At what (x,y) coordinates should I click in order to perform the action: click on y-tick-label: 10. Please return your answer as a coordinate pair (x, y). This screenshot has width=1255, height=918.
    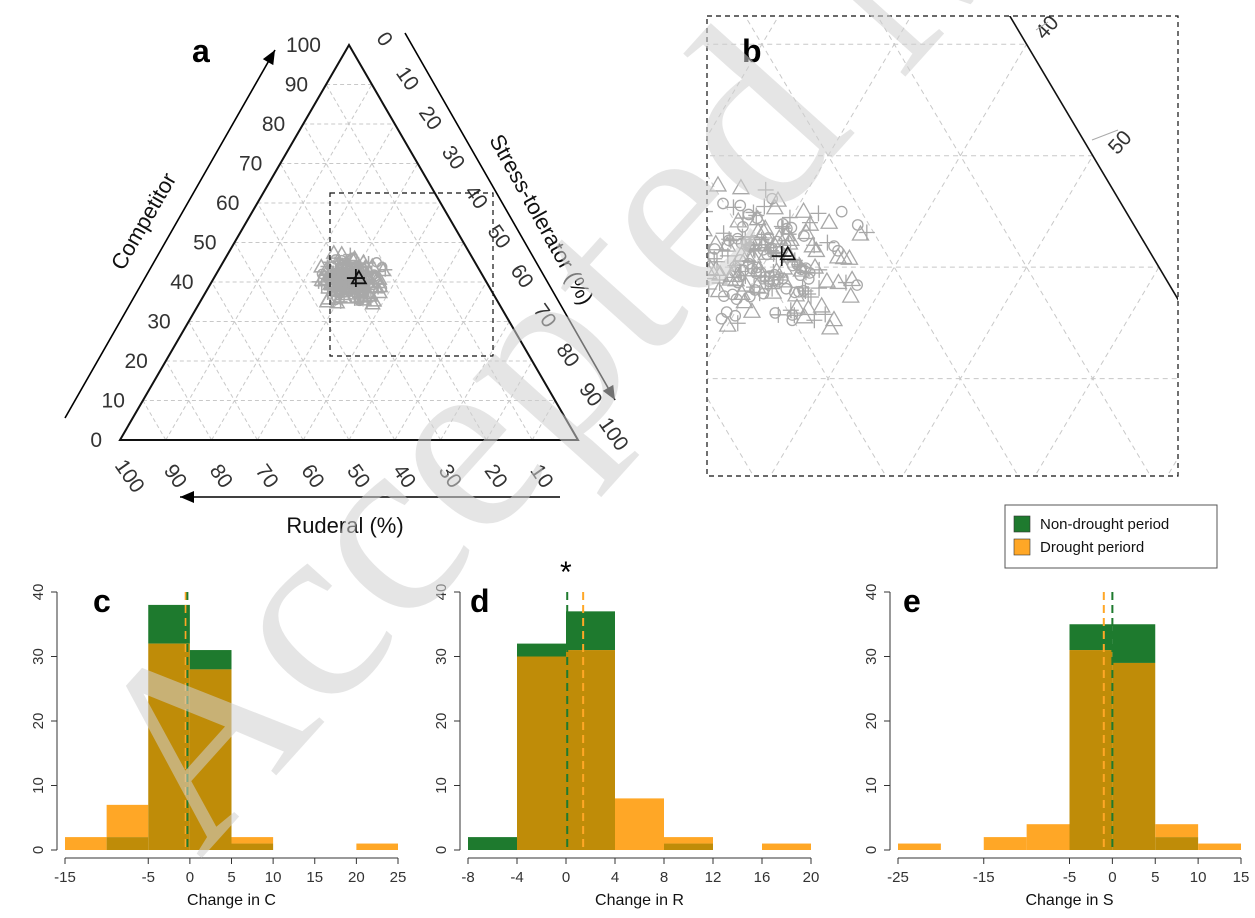
    Looking at the image, I should click on (441, 785).